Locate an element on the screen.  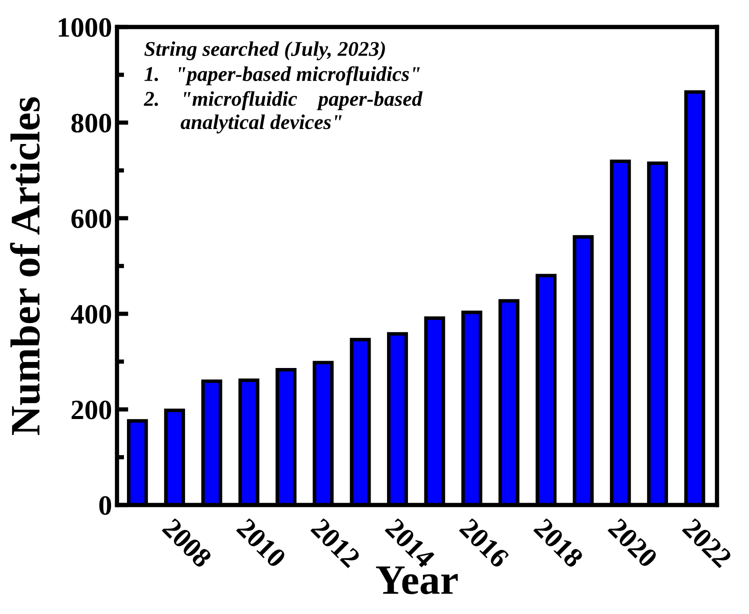
annotation: 1. "paper-based microfluidics" is located at coordinates (282, 76).